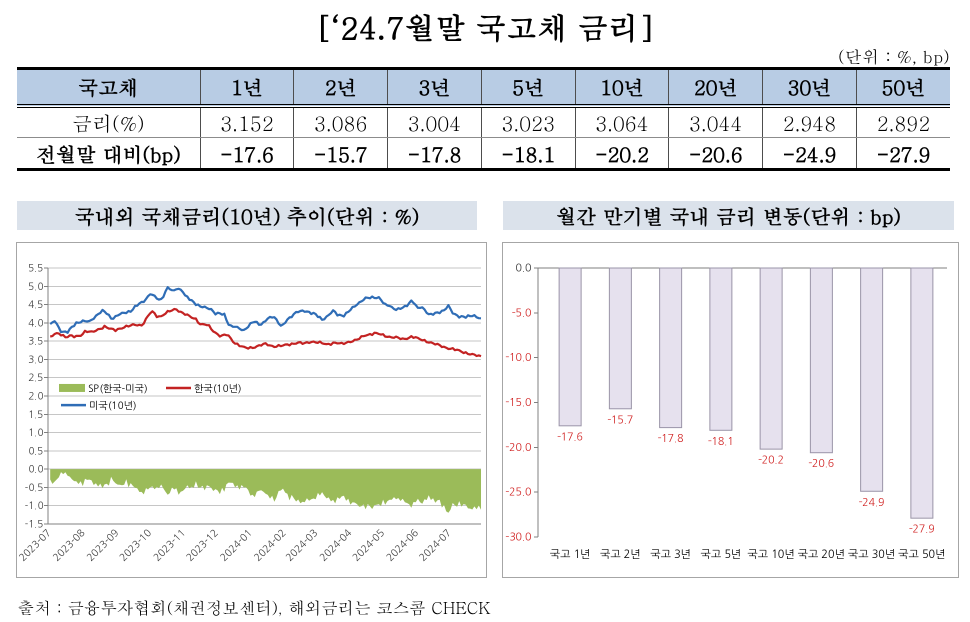 The height and width of the screenshot is (622, 970). What do you see at coordinates (368, 545) in the screenshot?
I see `x-tick-label: 2024-05` at bounding box center [368, 545].